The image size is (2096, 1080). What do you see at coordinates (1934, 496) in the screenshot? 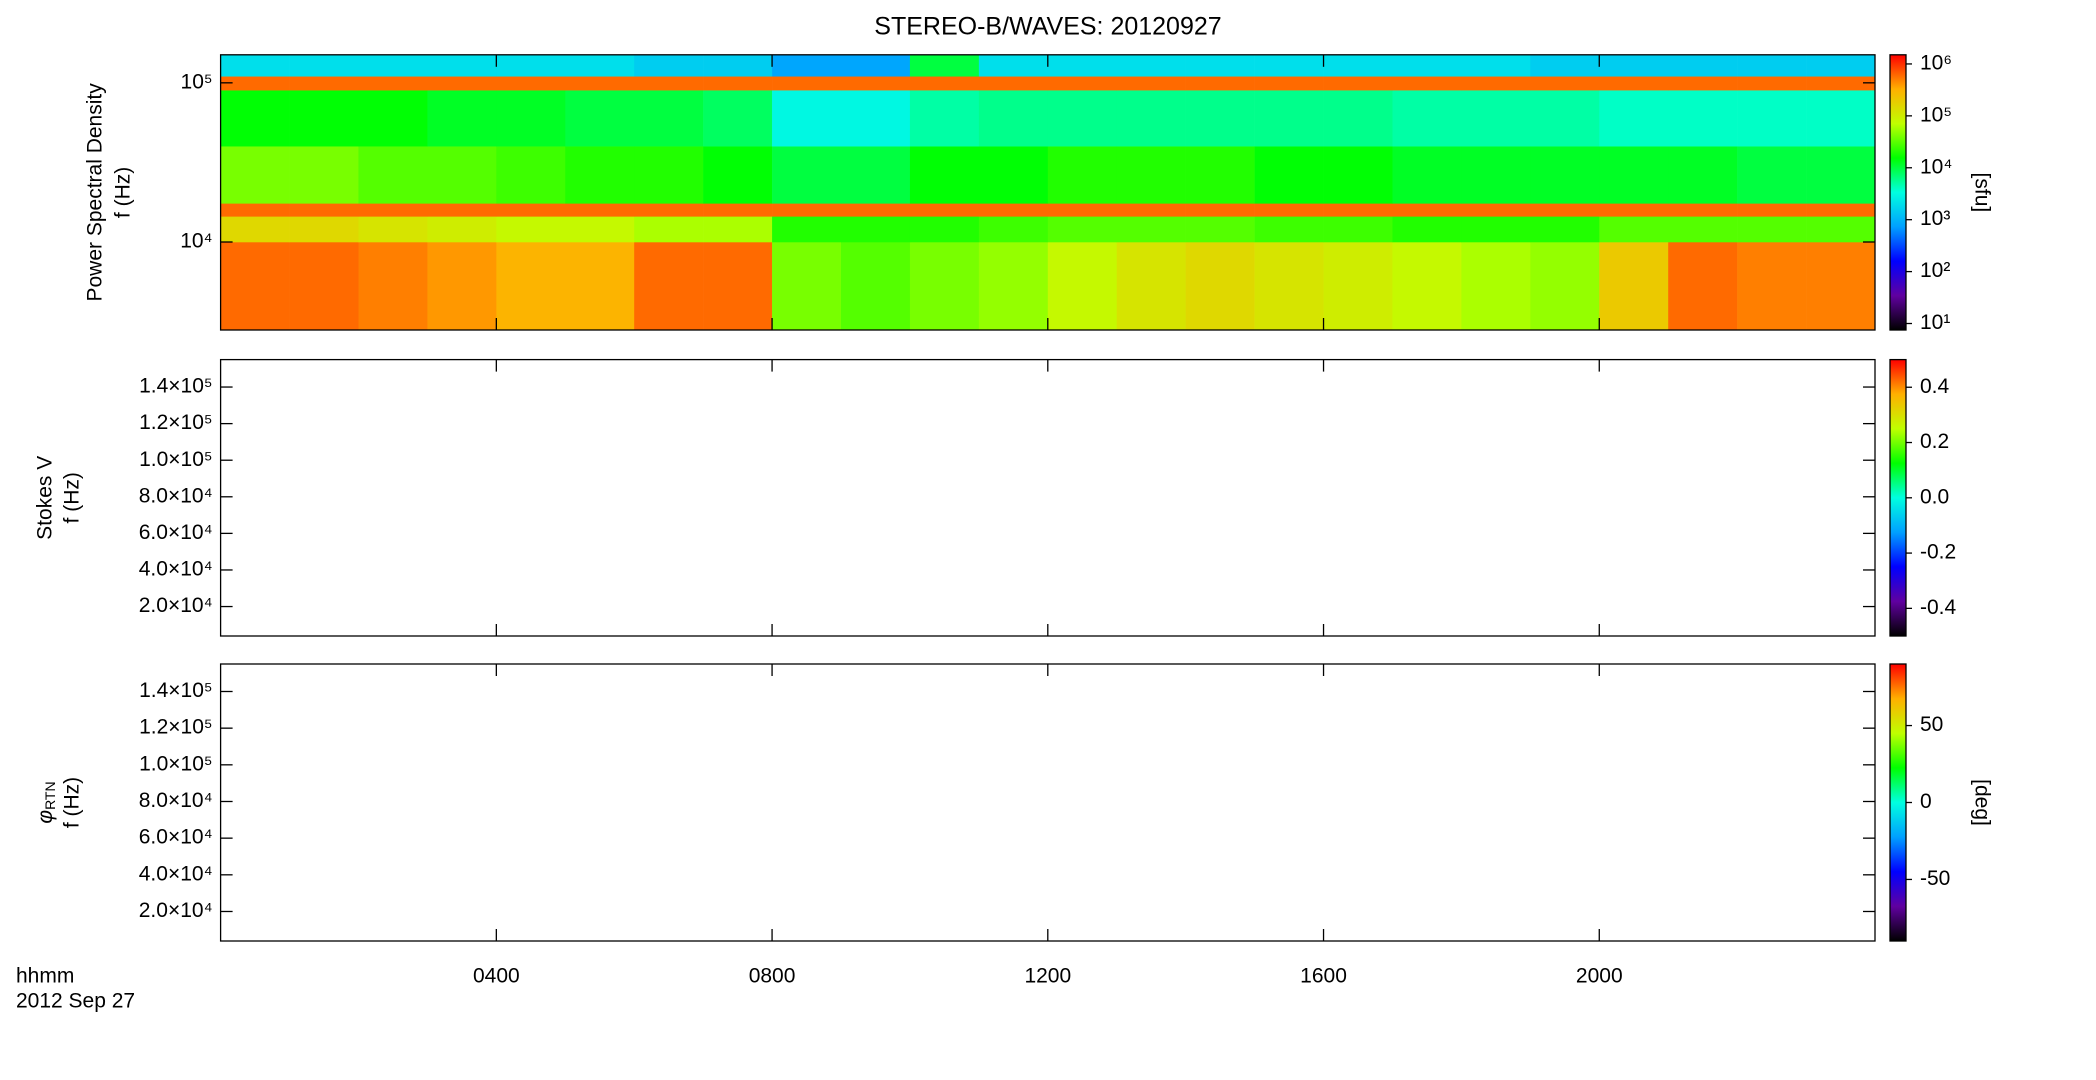
I see `colorbar-tick-label: 0.0` at bounding box center [1934, 496].